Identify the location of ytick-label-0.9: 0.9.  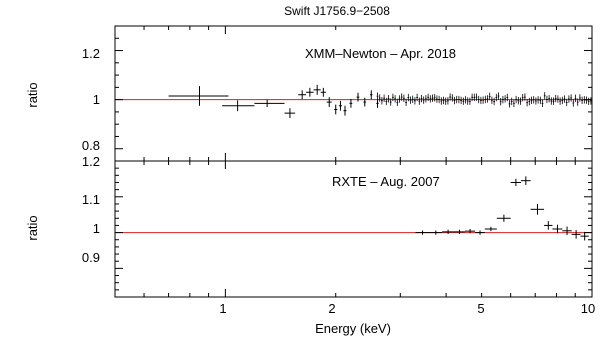
(91, 257).